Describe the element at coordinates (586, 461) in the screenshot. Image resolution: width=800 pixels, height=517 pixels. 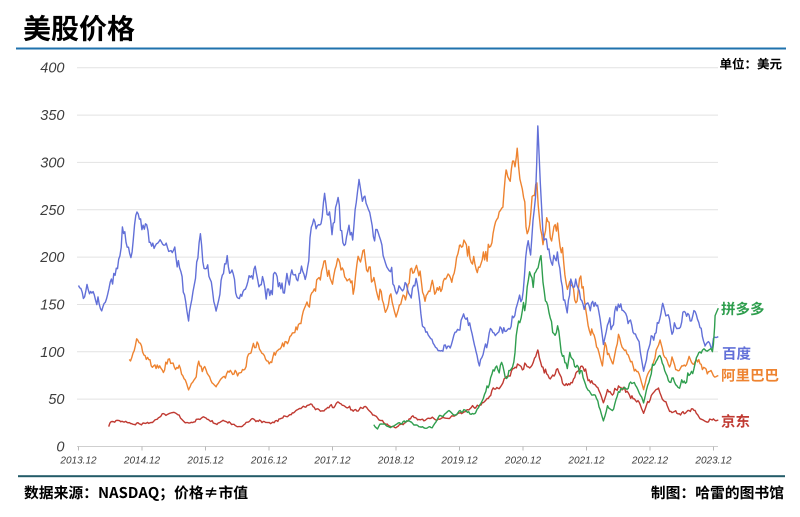
I see `svg-text: 2021.12` at that location.